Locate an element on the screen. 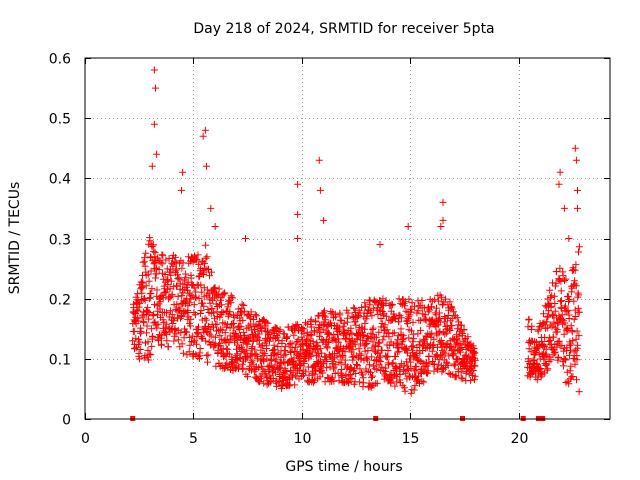 The width and height of the screenshot is (640, 480). y-tick-label: 0.1 is located at coordinates (60, 361).